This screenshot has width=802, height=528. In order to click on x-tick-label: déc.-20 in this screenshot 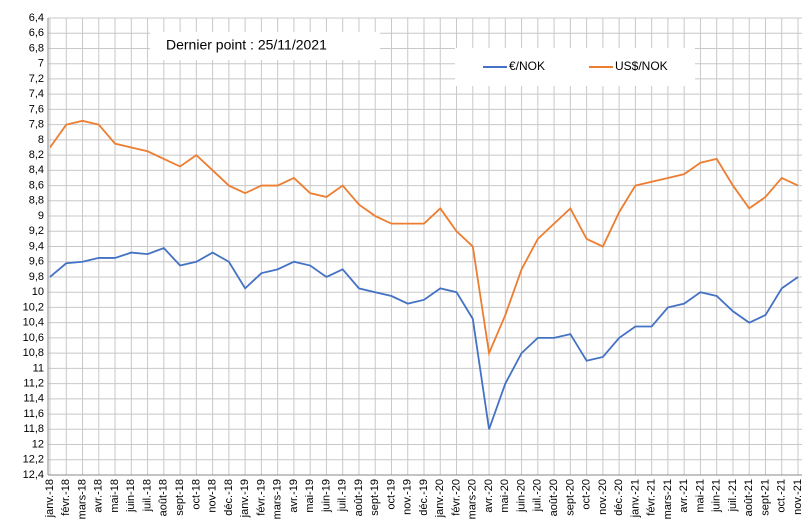, I will do `click(619, 497)`.